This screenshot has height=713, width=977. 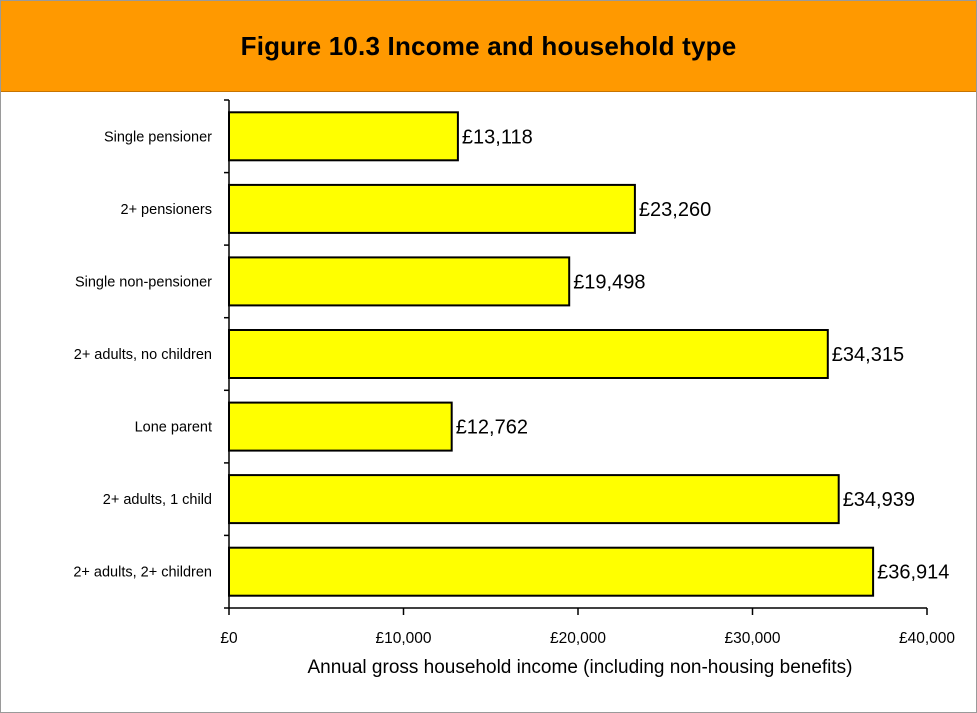 I want to click on category-label: Lone parent, so click(x=173, y=428).